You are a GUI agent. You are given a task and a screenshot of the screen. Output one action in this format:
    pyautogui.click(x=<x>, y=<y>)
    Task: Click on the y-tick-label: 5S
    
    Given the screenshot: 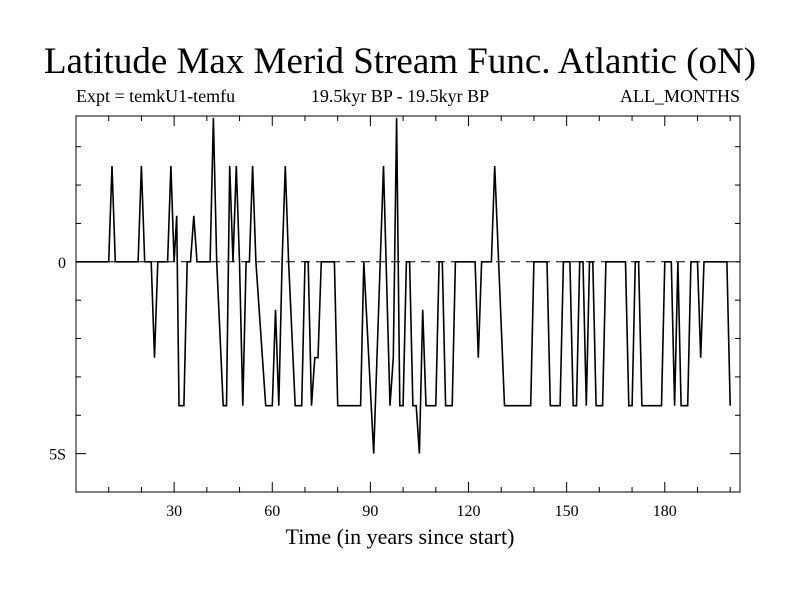 What is the action you would take?
    pyautogui.click(x=57, y=455)
    